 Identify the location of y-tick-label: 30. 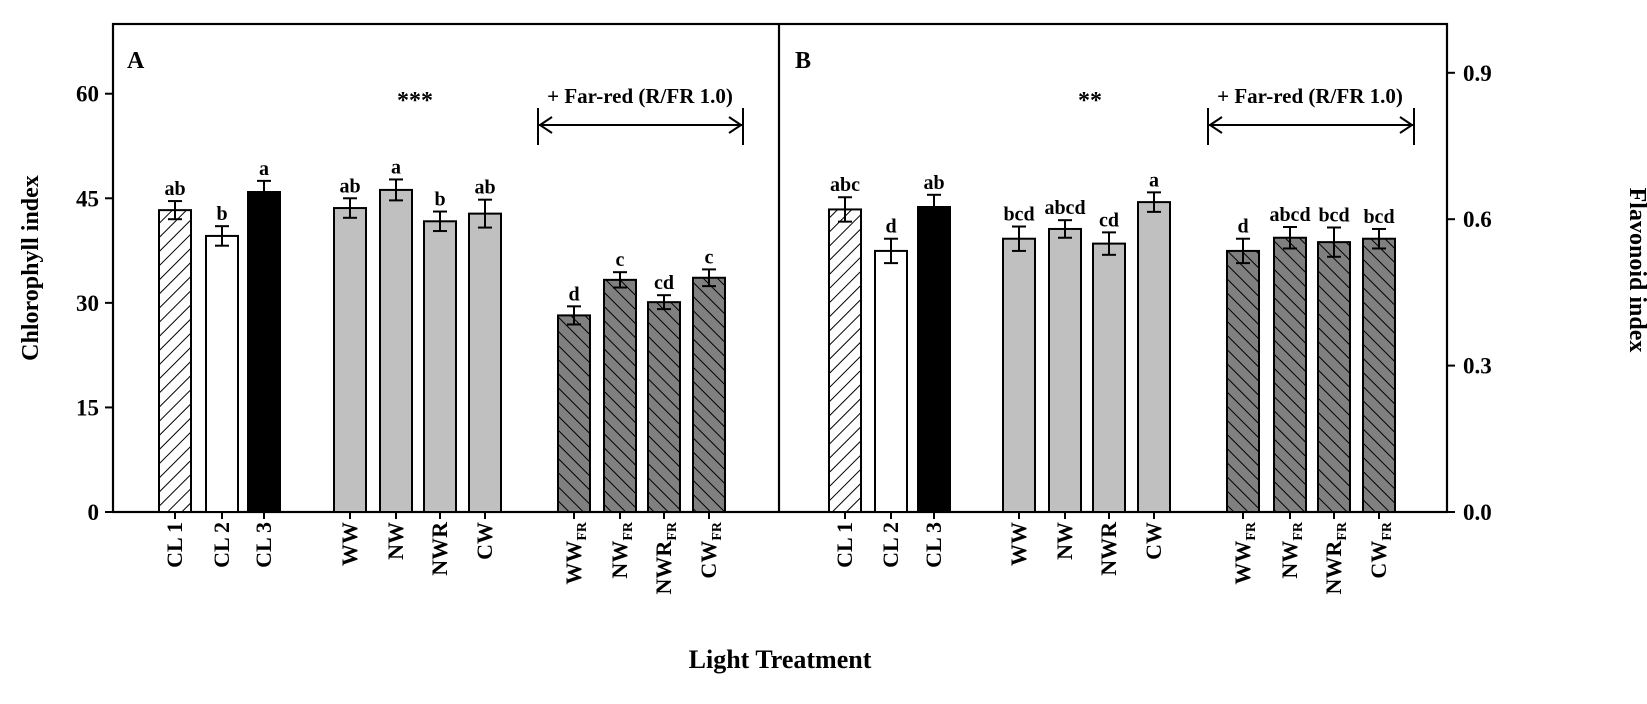
(87, 303).